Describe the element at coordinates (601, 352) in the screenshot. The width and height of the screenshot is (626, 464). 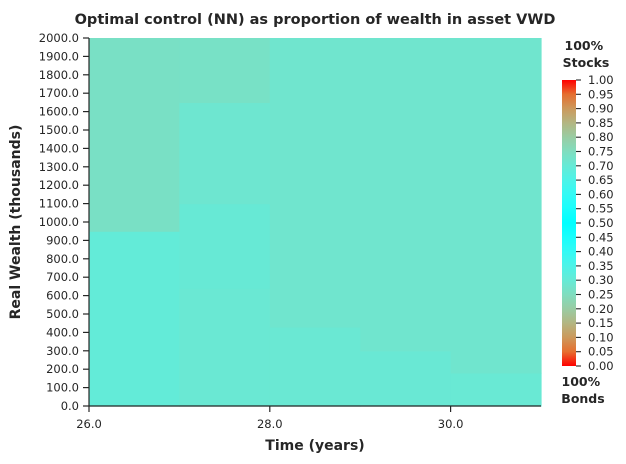
I see `colorbar-tick-label: 0.05` at that location.